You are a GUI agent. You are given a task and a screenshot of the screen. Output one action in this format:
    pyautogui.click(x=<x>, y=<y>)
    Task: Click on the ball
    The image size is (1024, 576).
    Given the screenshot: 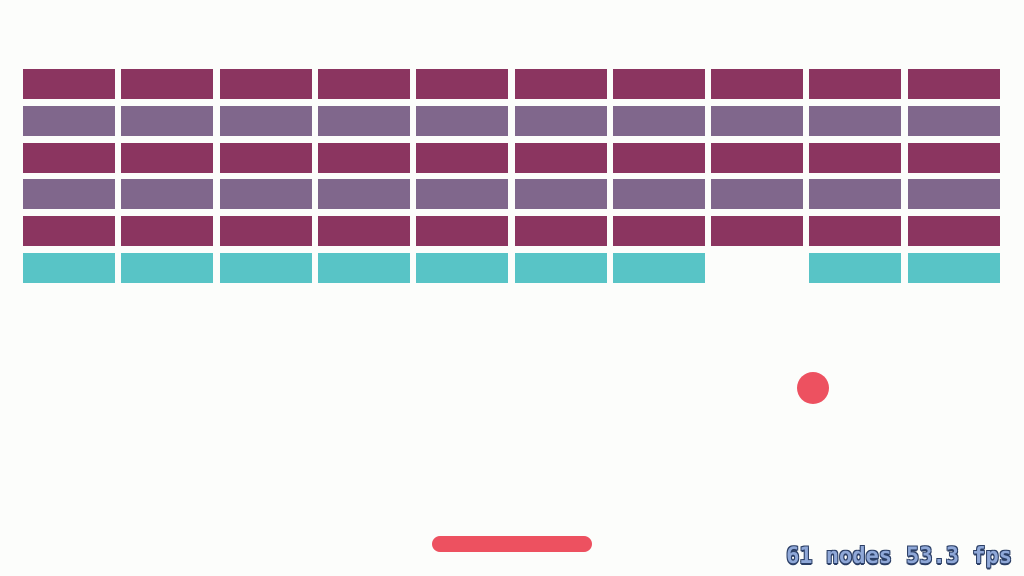 What is the action you would take?
    pyautogui.click(x=813, y=388)
    